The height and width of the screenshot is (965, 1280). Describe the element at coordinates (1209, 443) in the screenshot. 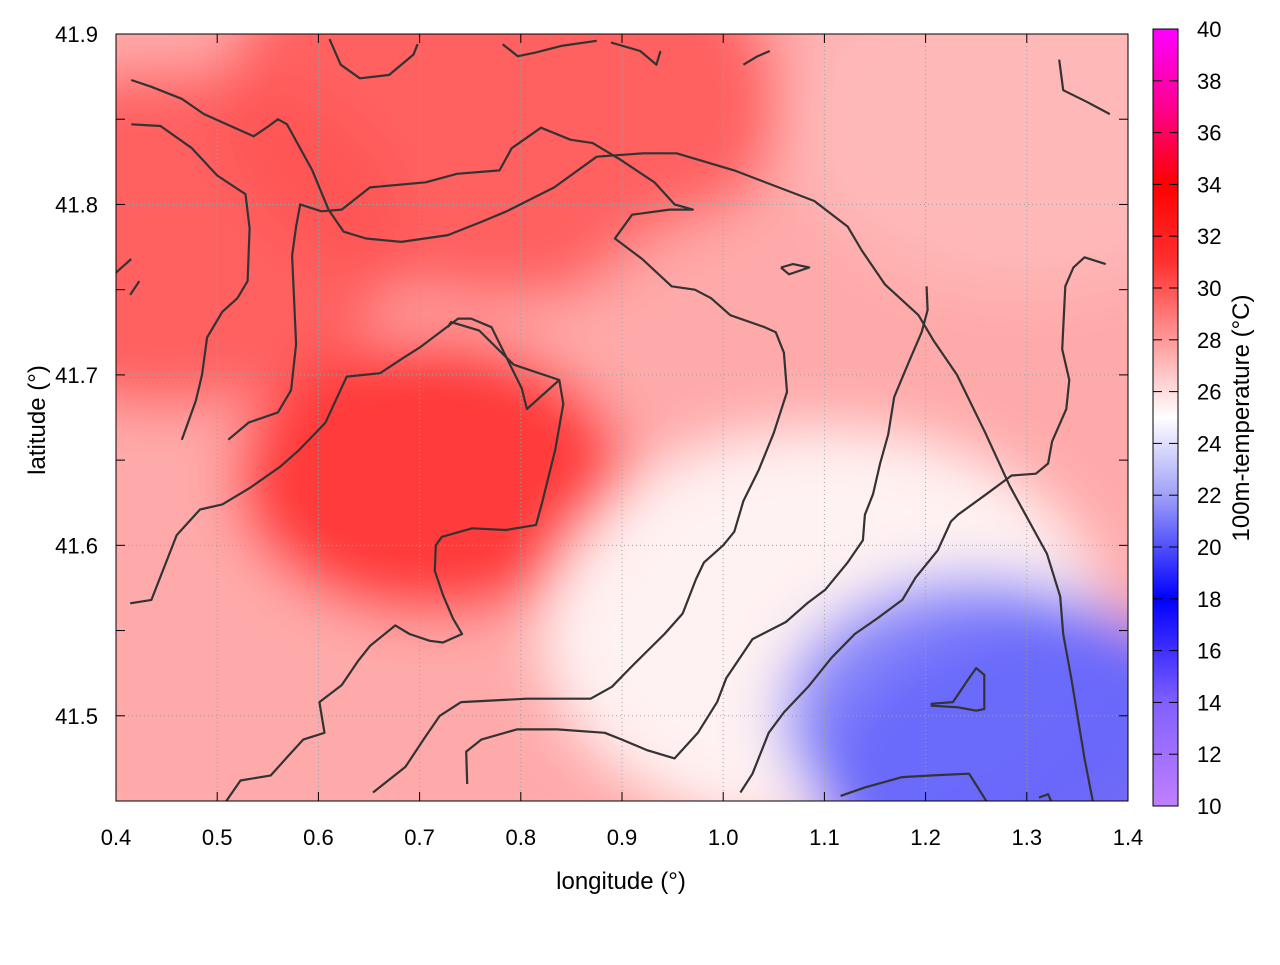

I see `colorbar-tick-label: 24` at that location.